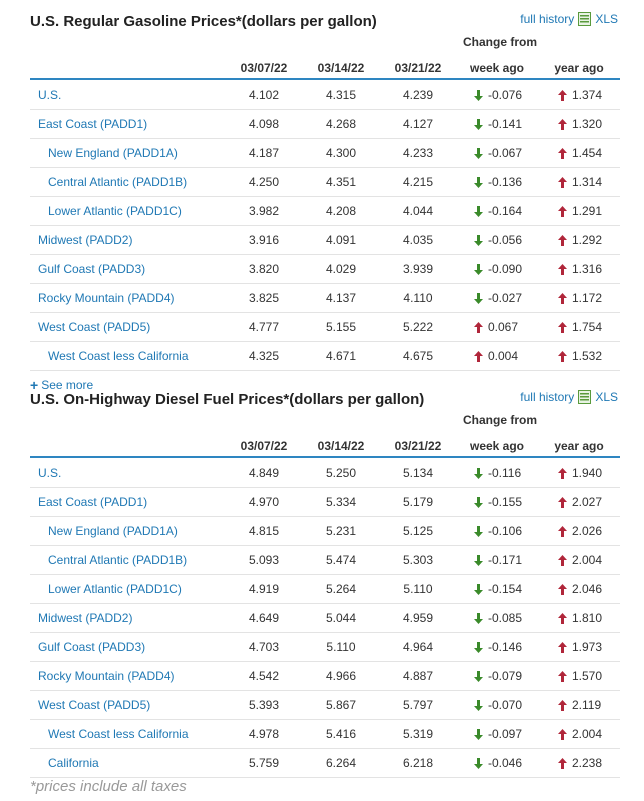 The height and width of the screenshot is (801, 644). What do you see at coordinates (498, 502) in the screenshot?
I see `week-change: -0.155` at bounding box center [498, 502].